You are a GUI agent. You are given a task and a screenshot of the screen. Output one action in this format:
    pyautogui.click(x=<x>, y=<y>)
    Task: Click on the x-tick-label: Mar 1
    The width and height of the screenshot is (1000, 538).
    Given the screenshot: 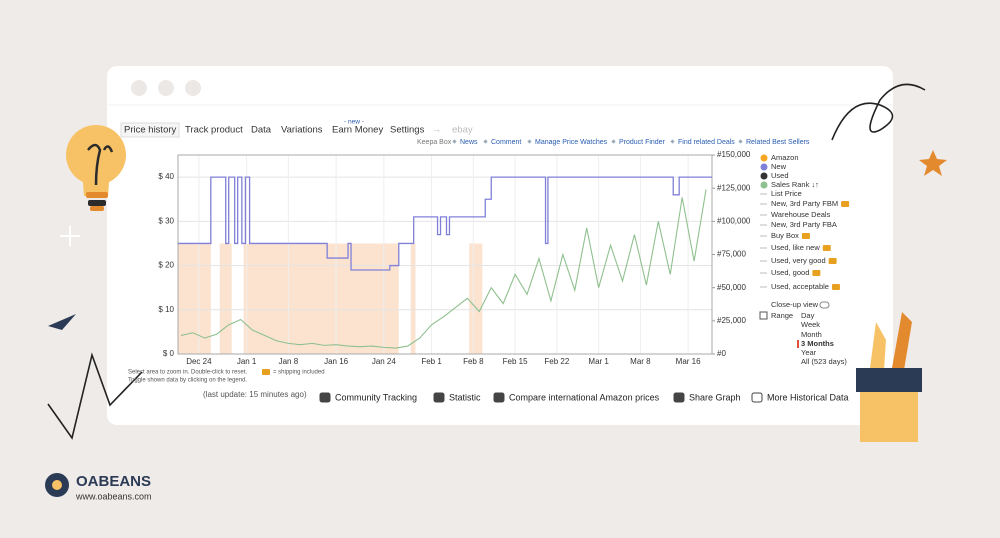 What is the action you would take?
    pyautogui.click(x=598, y=361)
    